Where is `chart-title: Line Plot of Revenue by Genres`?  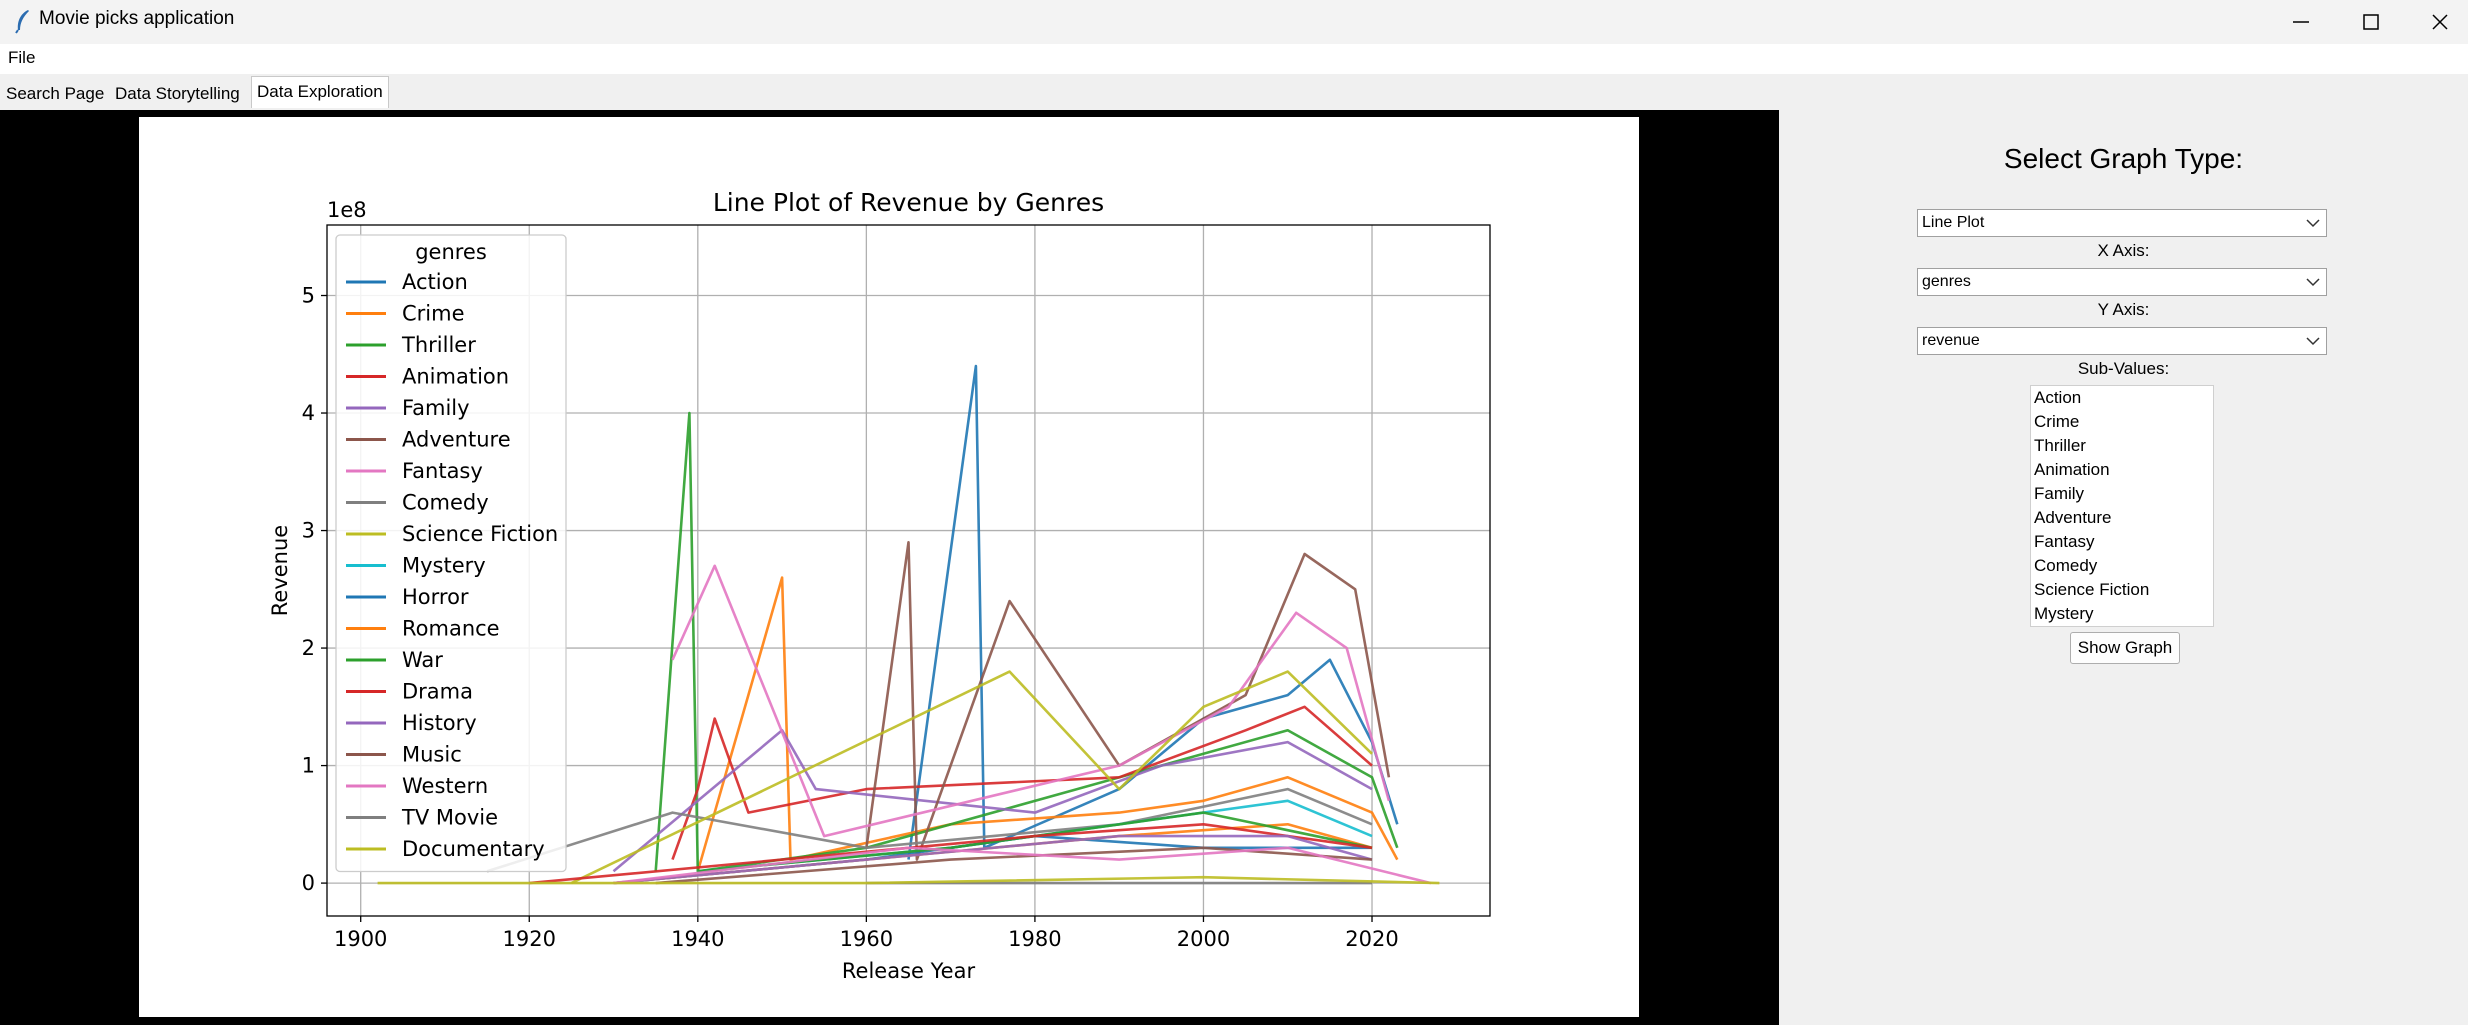 chart-title: Line Plot of Revenue by Genres is located at coordinates (908, 202).